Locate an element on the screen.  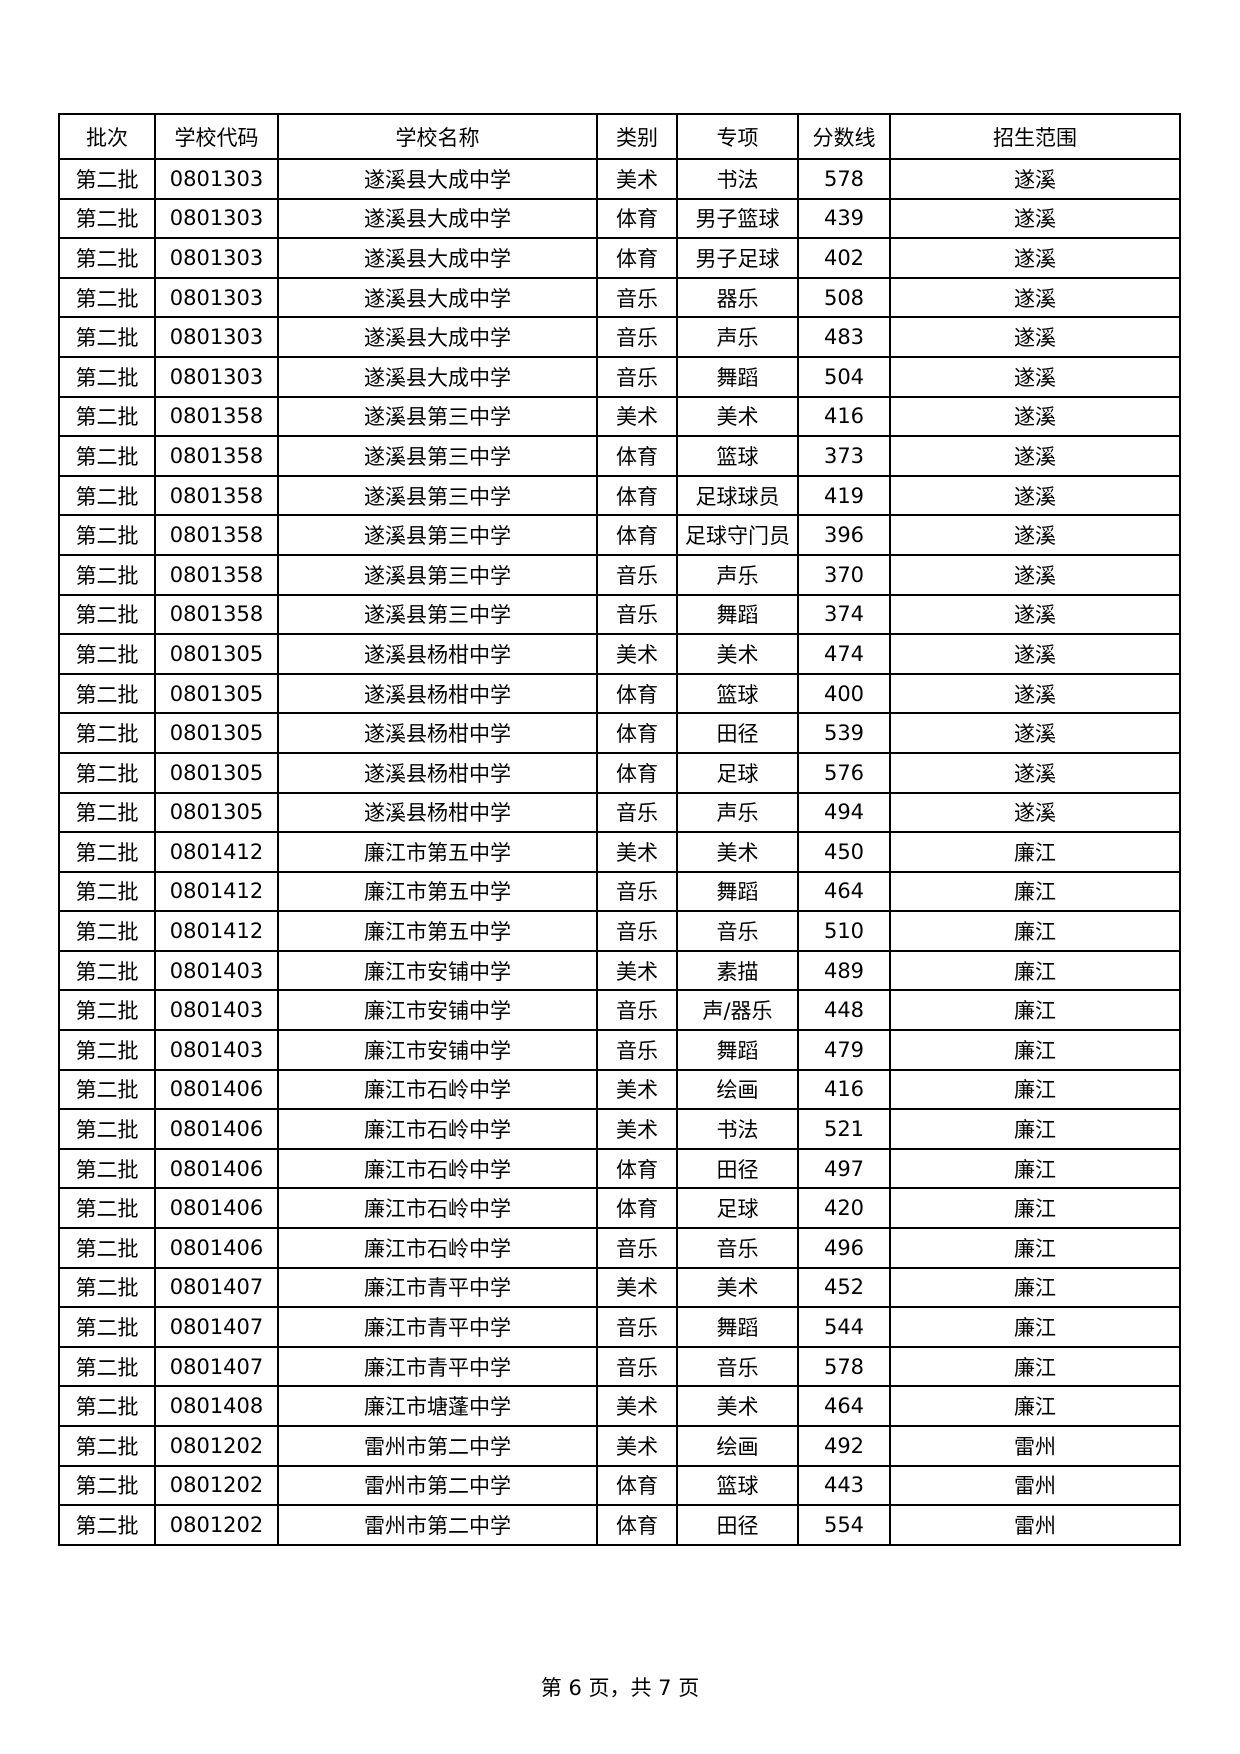
table-row: 第二批 0801305 遂溪县杨柑中学 体育 篮球 400 遂溪 is located at coordinates (619, 693).